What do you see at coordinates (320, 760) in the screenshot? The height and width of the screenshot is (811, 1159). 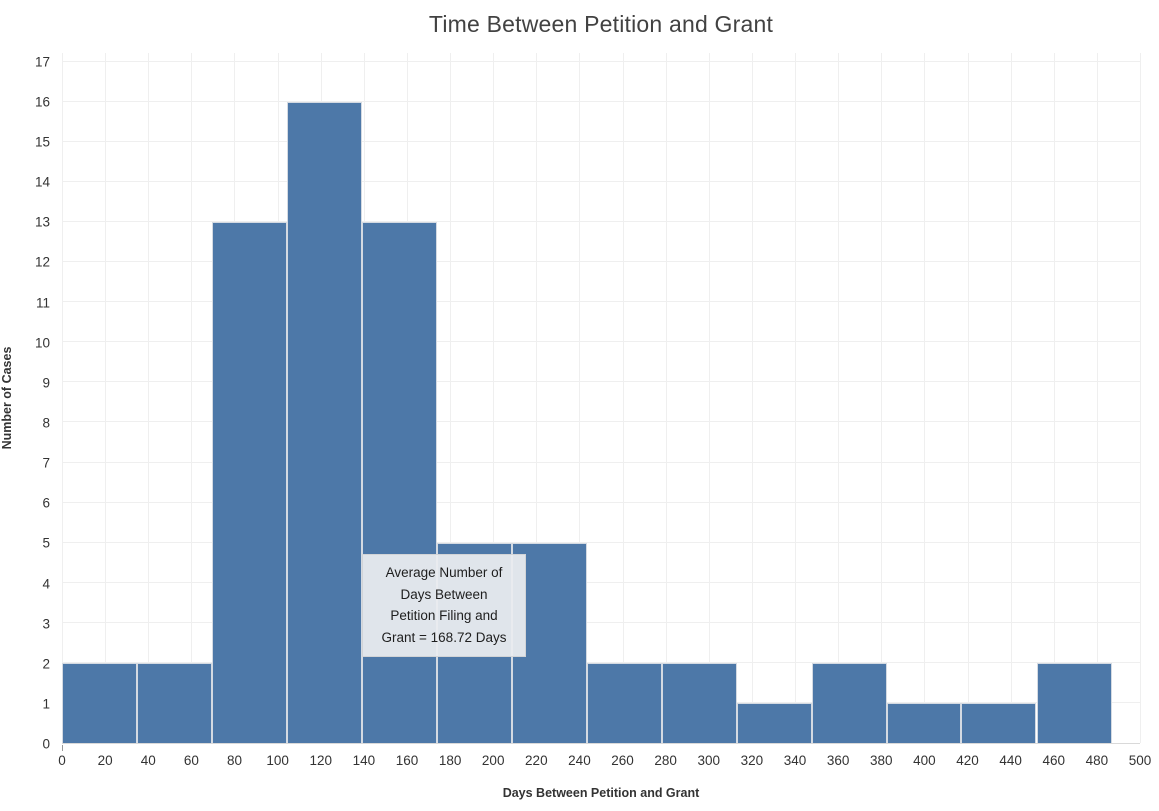 I see `x-tick-label: 120` at bounding box center [320, 760].